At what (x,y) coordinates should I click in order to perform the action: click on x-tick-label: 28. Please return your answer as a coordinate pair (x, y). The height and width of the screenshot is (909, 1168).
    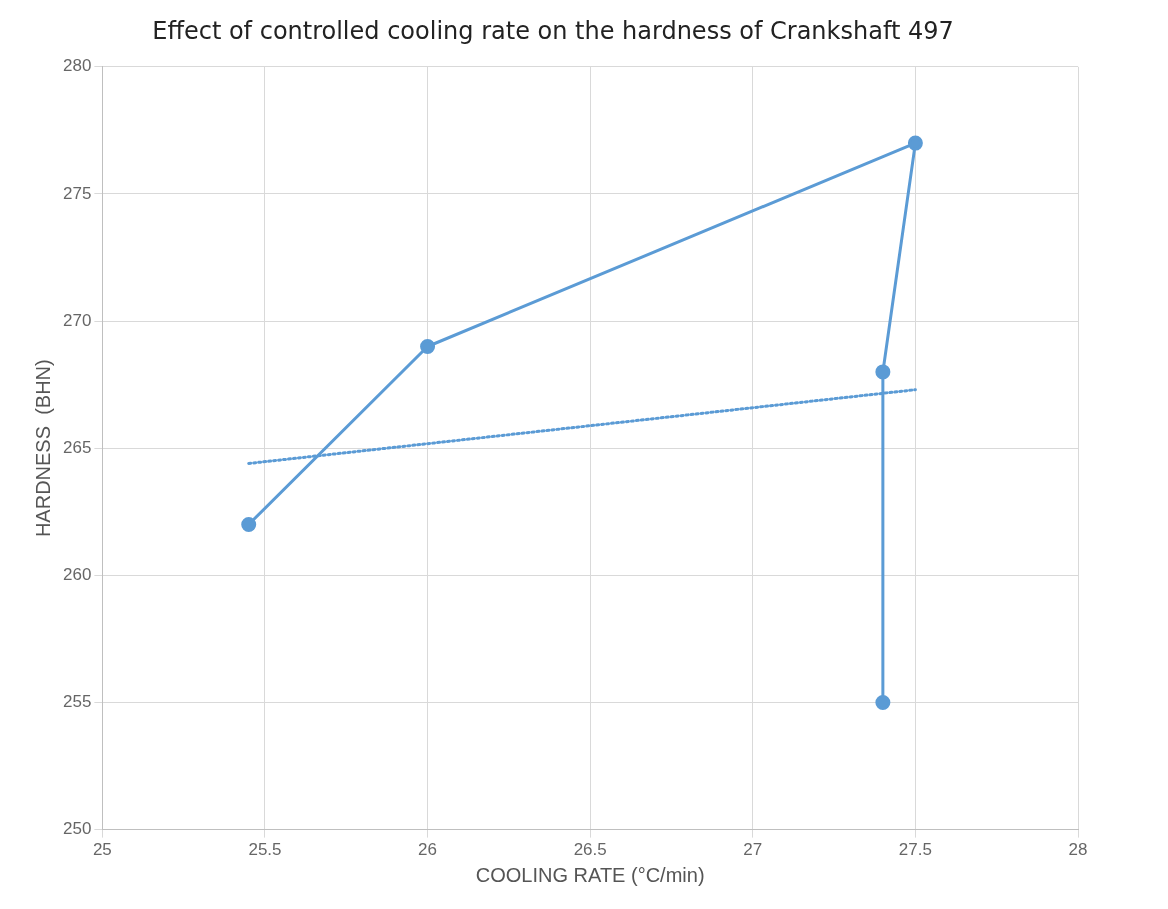
    Looking at the image, I should click on (1078, 850).